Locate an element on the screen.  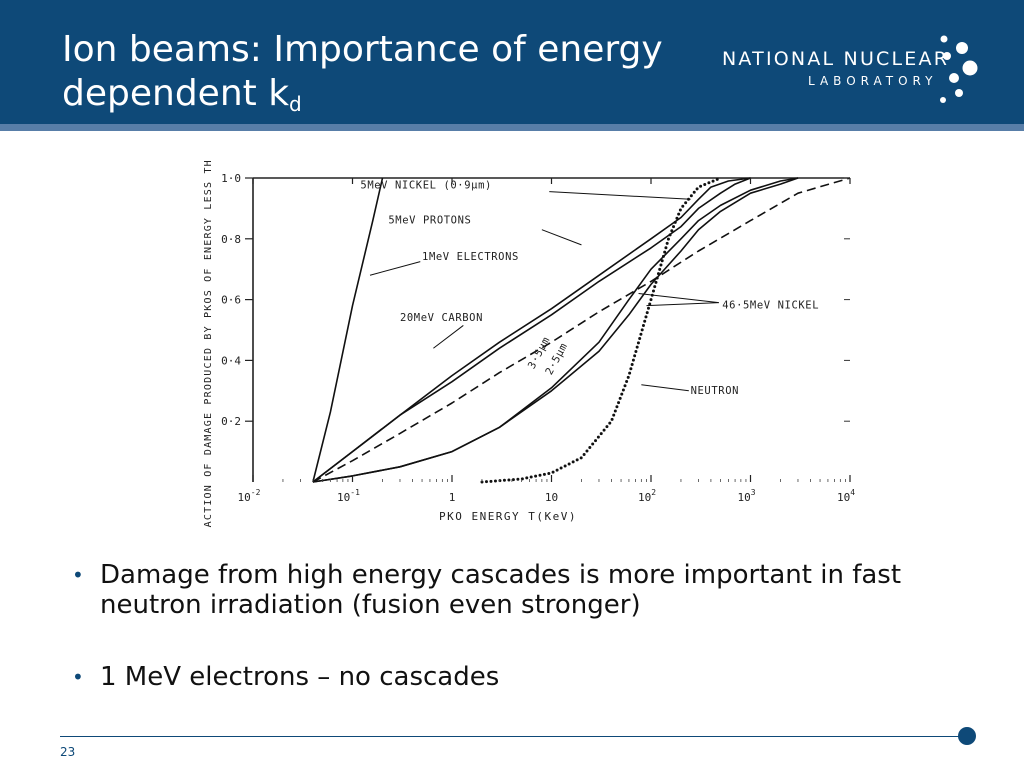
title-subscript: d is located at coordinates (295, 104).